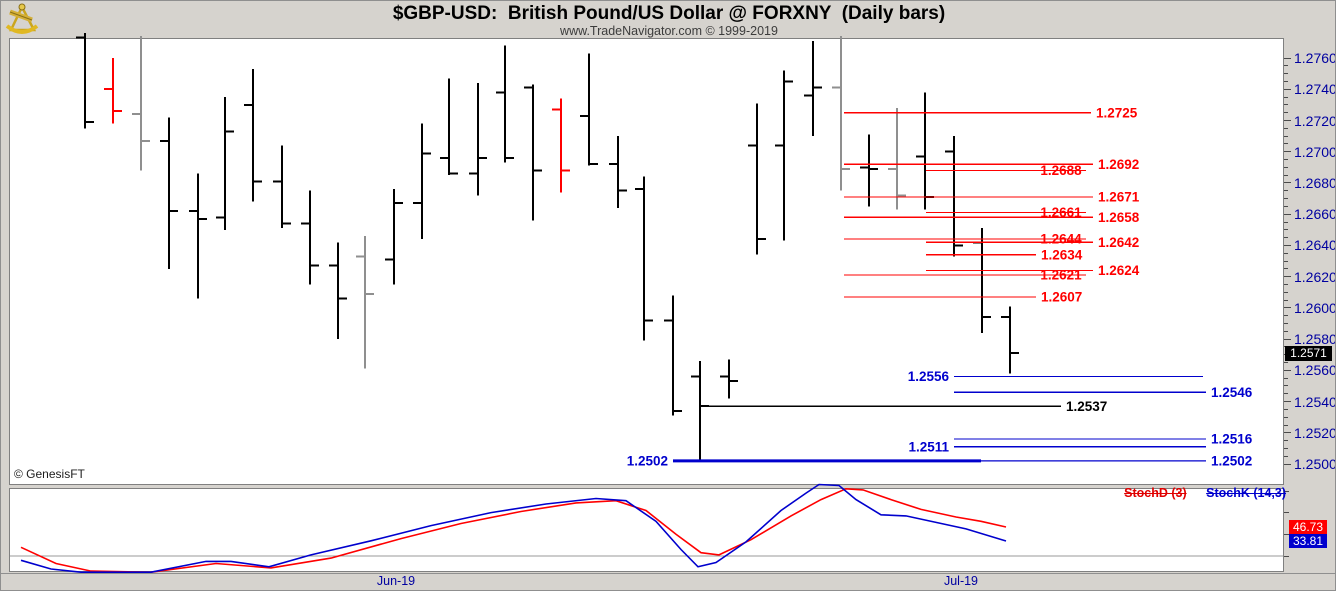  What do you see at coordinates (1119, 270) in the screenshot?
I see `level-label: 1.2624` at bounding box center [1119, 270].